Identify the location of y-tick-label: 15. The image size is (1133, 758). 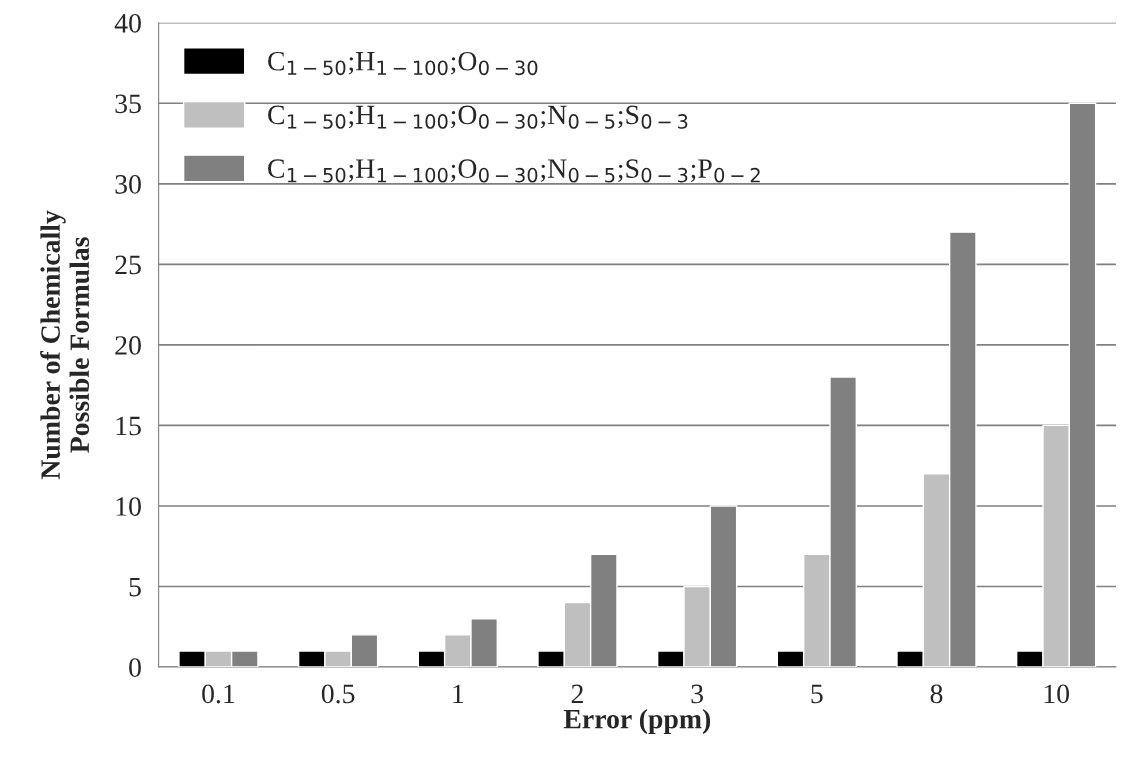
(128, 426).